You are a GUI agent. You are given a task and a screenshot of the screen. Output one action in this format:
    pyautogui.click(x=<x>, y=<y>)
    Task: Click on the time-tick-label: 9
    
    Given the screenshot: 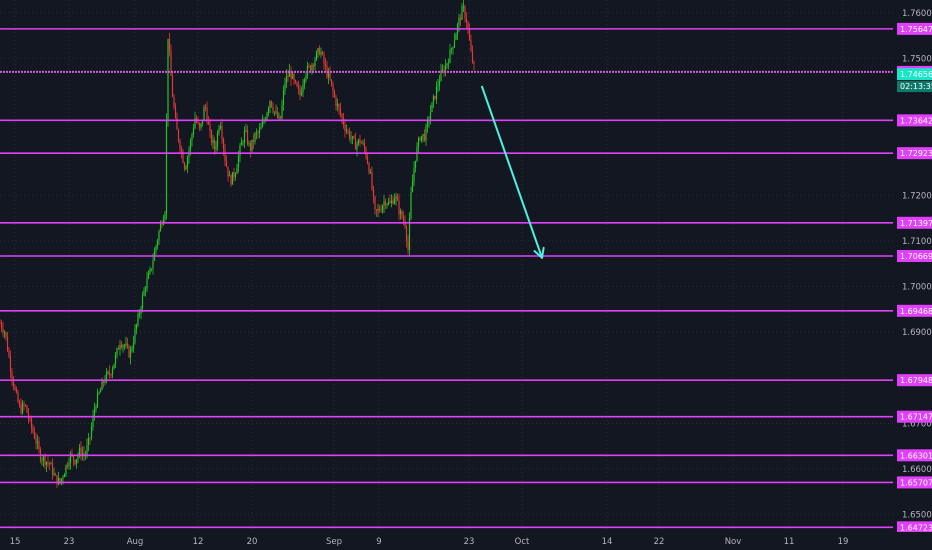 What is the action you would take?
    pyautogui.click(x=378, y=542)
    